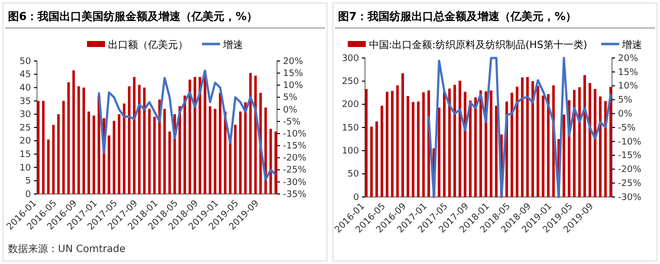 The image size is (660, 264). Describe the element at coordinates (25, 128) in the screenshot. I see `y-tick-label: 25` at that location.